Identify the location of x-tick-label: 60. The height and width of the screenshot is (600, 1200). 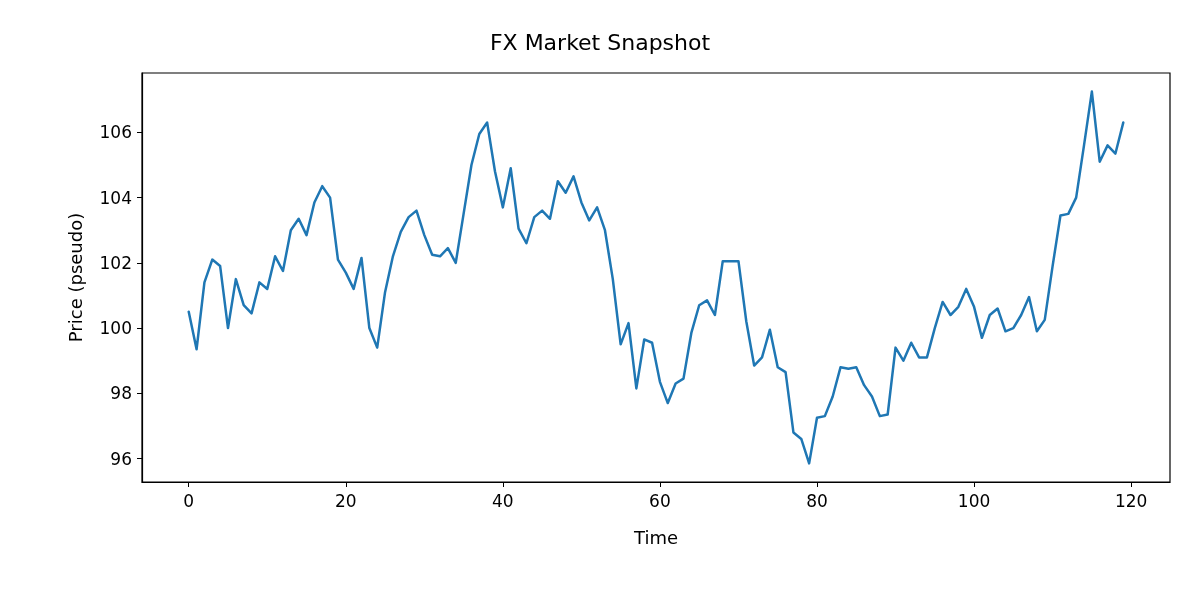
(660, 500).